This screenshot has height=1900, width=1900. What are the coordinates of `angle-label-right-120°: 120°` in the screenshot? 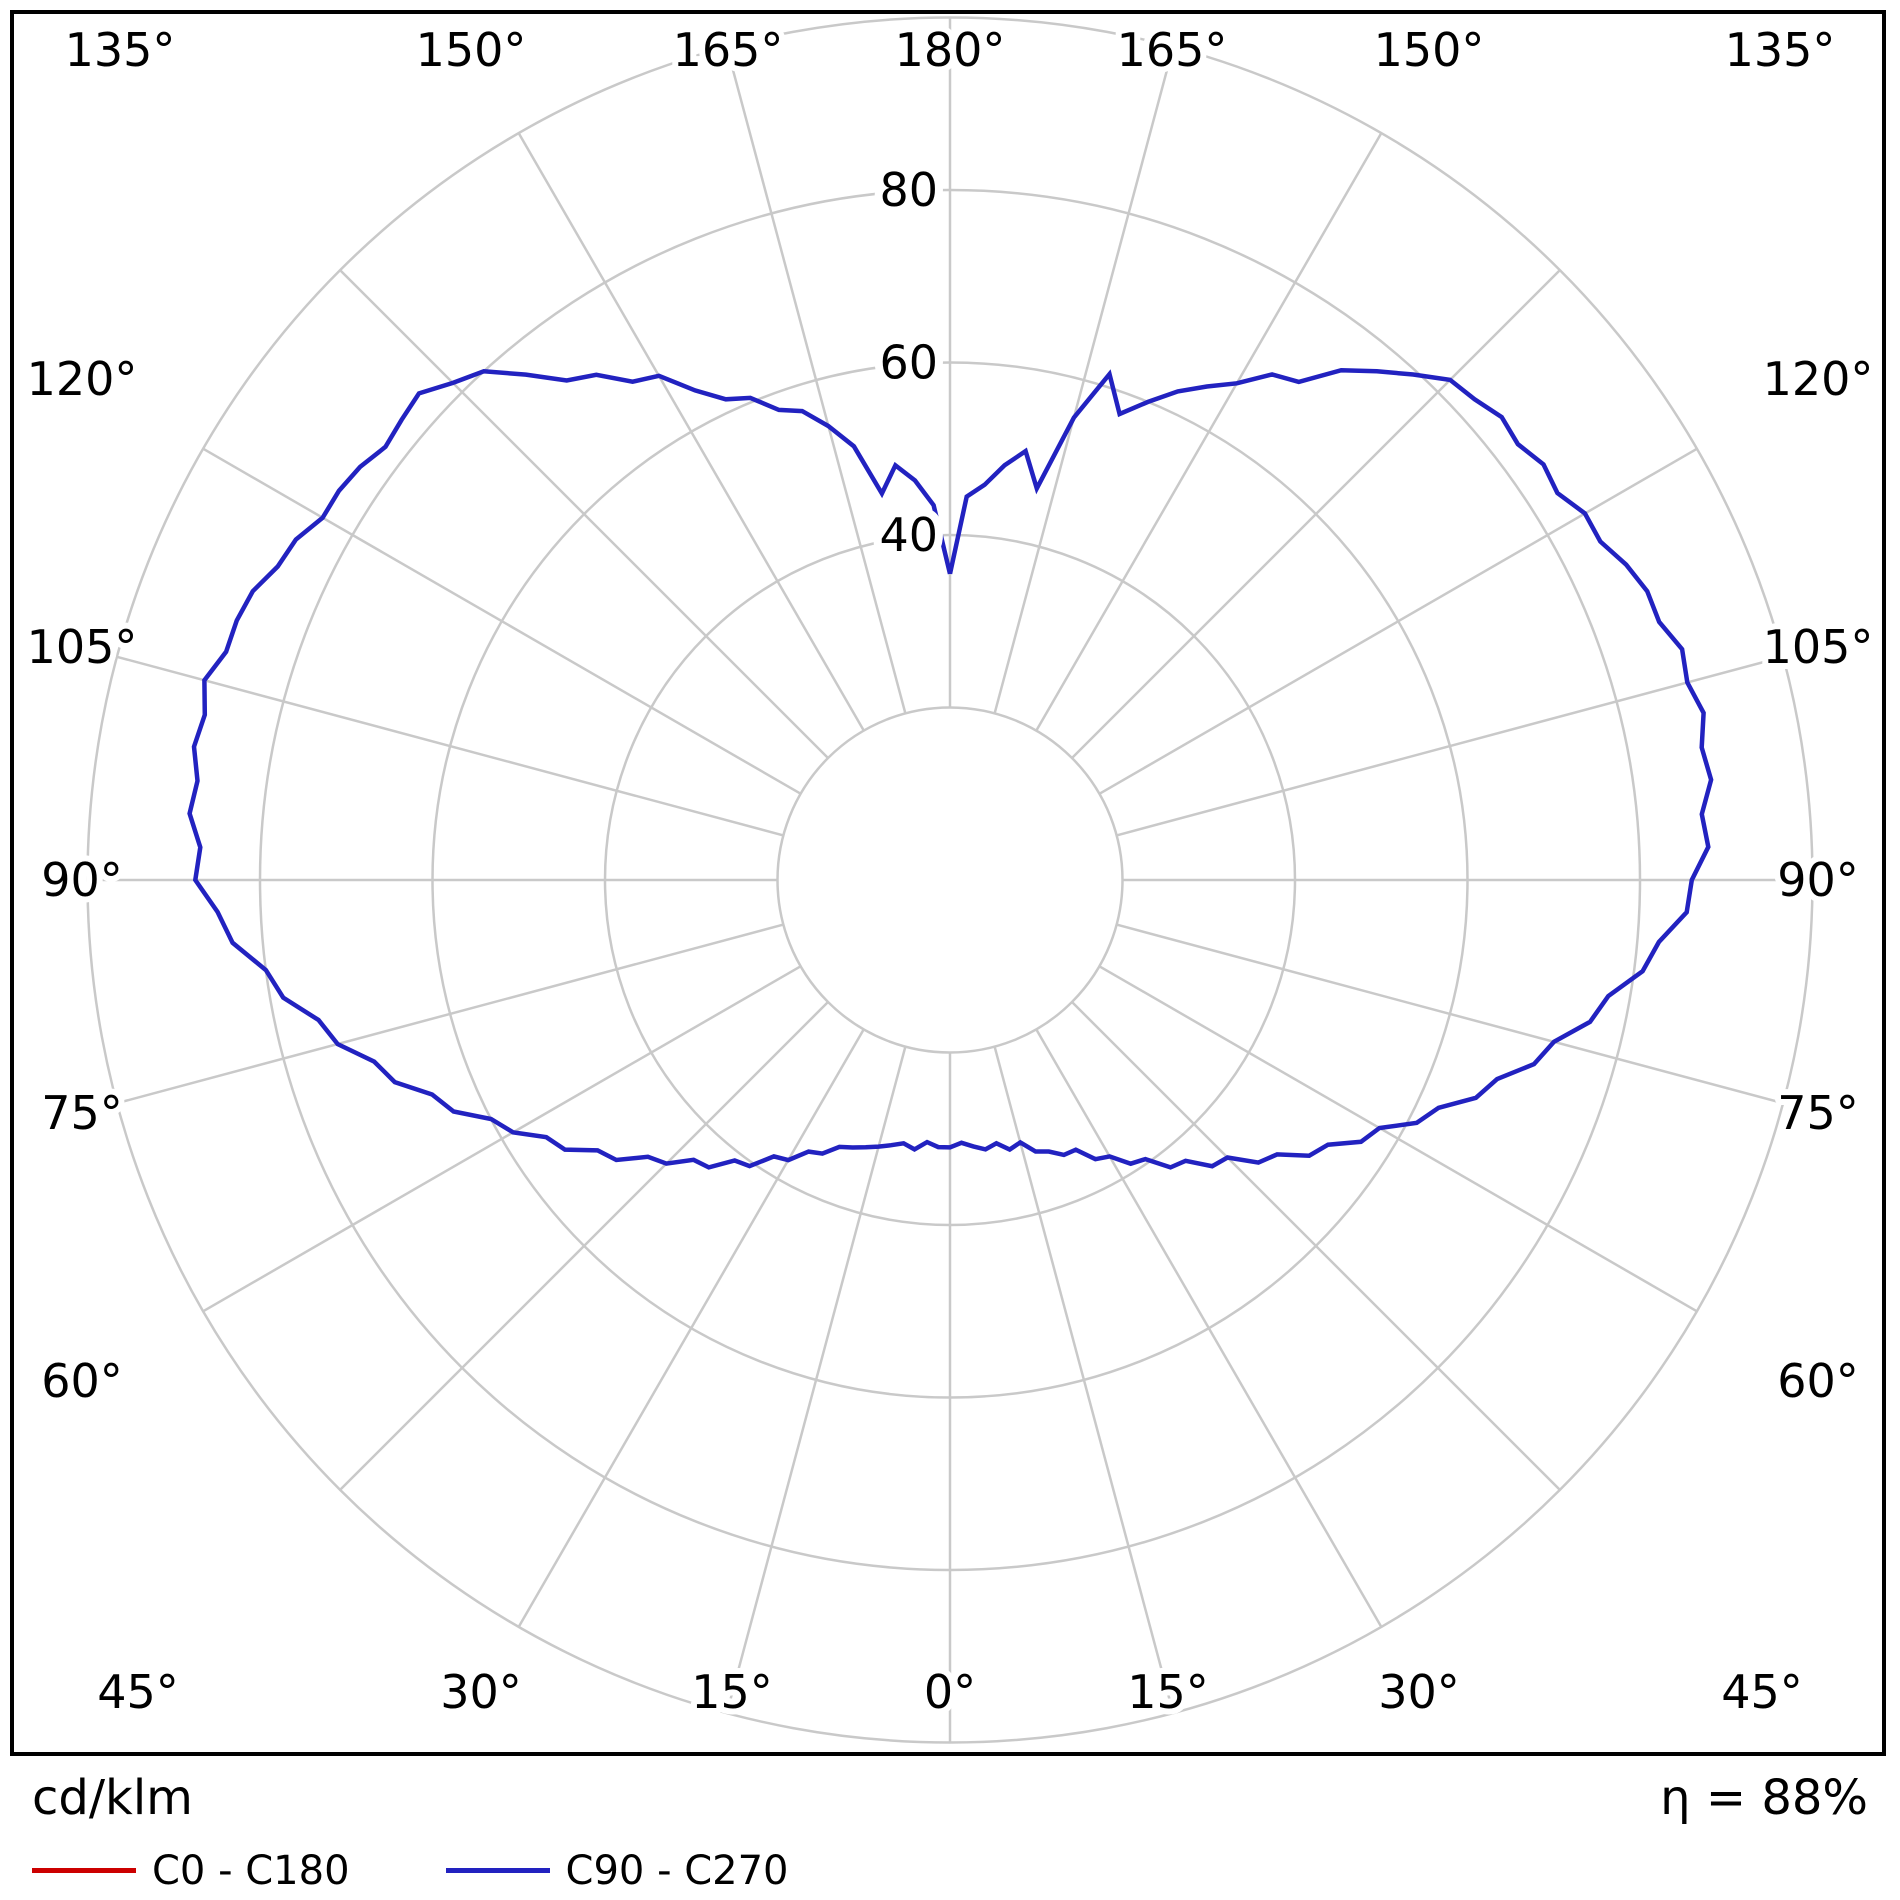 It's located at (1818, 379).